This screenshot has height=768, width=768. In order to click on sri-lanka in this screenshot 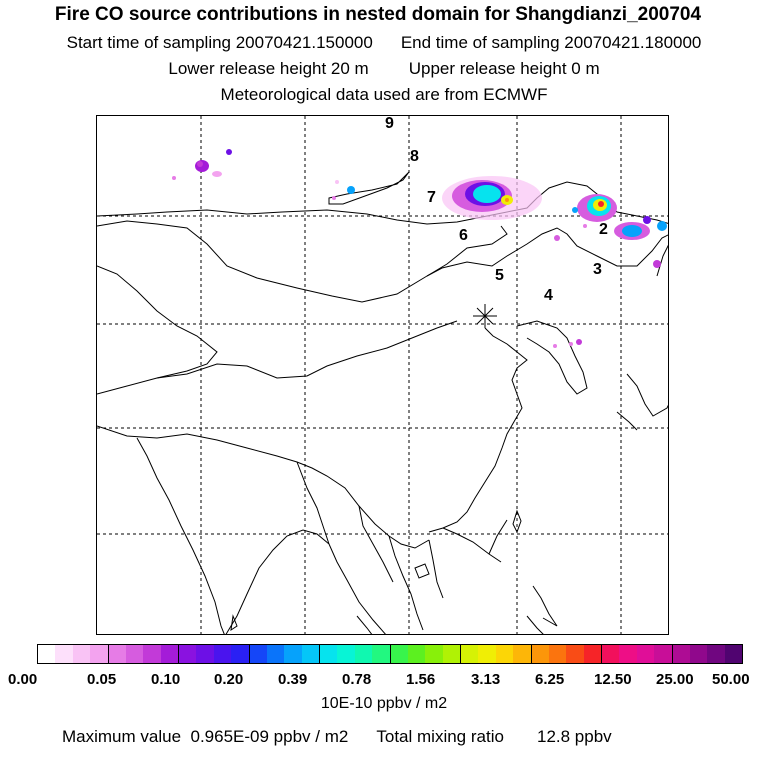, I will do `click(234, 623)`.